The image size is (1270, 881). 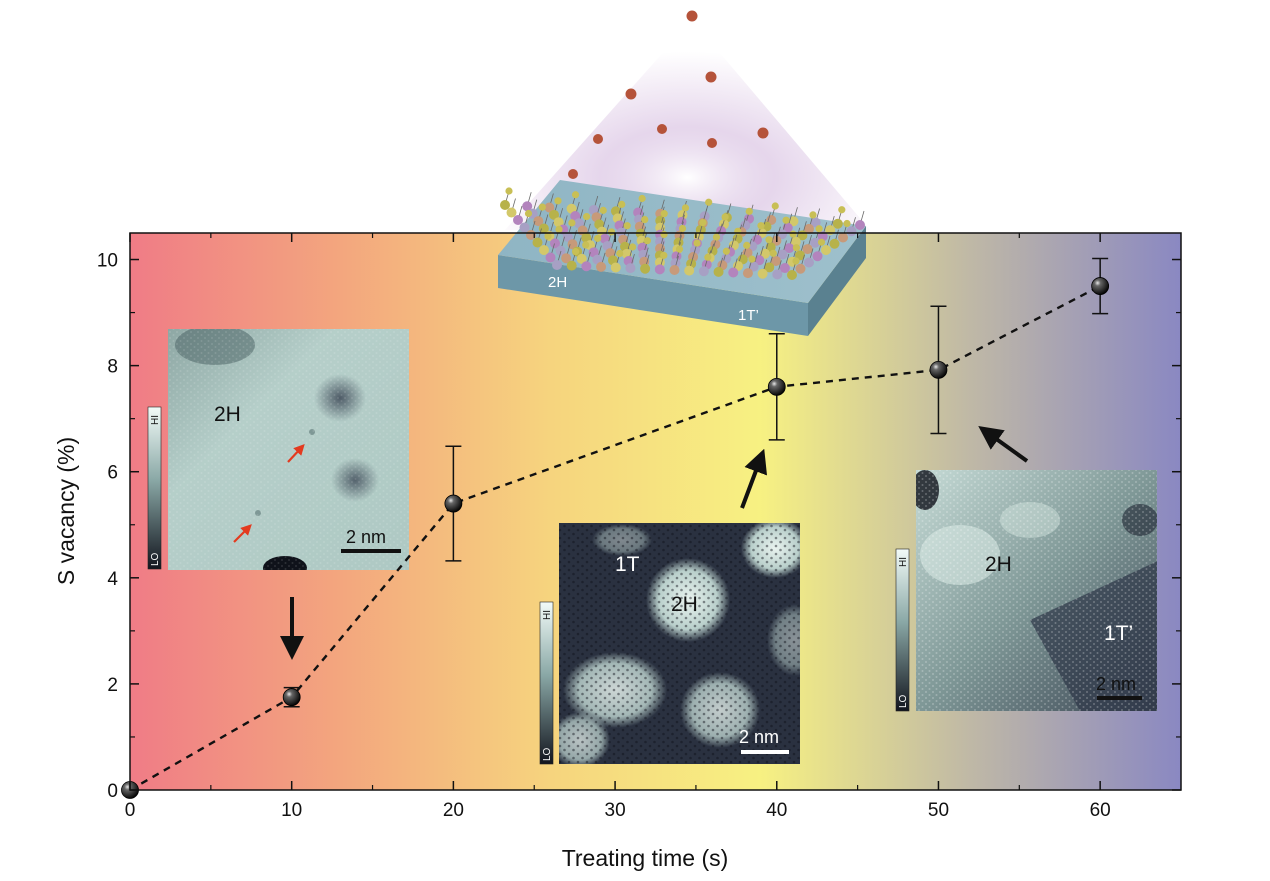 What do you see at coordinates (902, 630) in the screenshot?
I see `inset-c-colorbar` at bounding box center [902, 630].